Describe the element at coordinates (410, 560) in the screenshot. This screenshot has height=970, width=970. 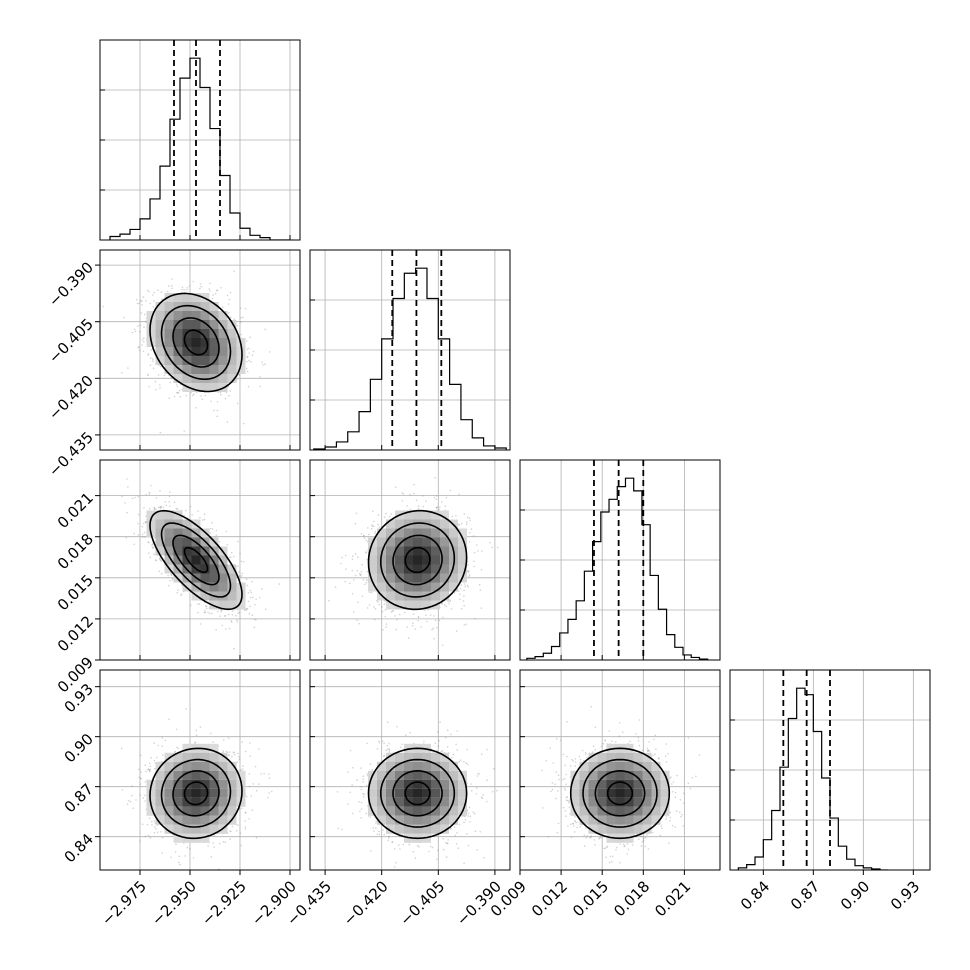
I see `scatter-panel-p2-vs-p1` at that location.